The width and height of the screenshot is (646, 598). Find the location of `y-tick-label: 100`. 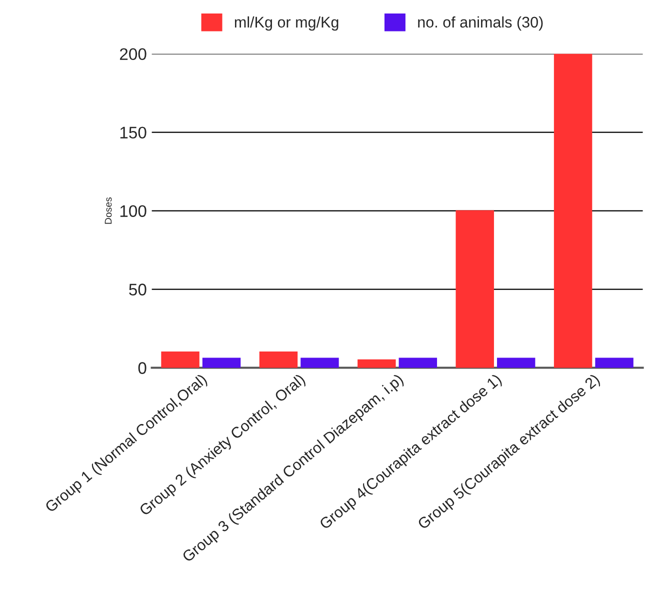

y-tick-label: 100 is located at coordinates (133, 211).